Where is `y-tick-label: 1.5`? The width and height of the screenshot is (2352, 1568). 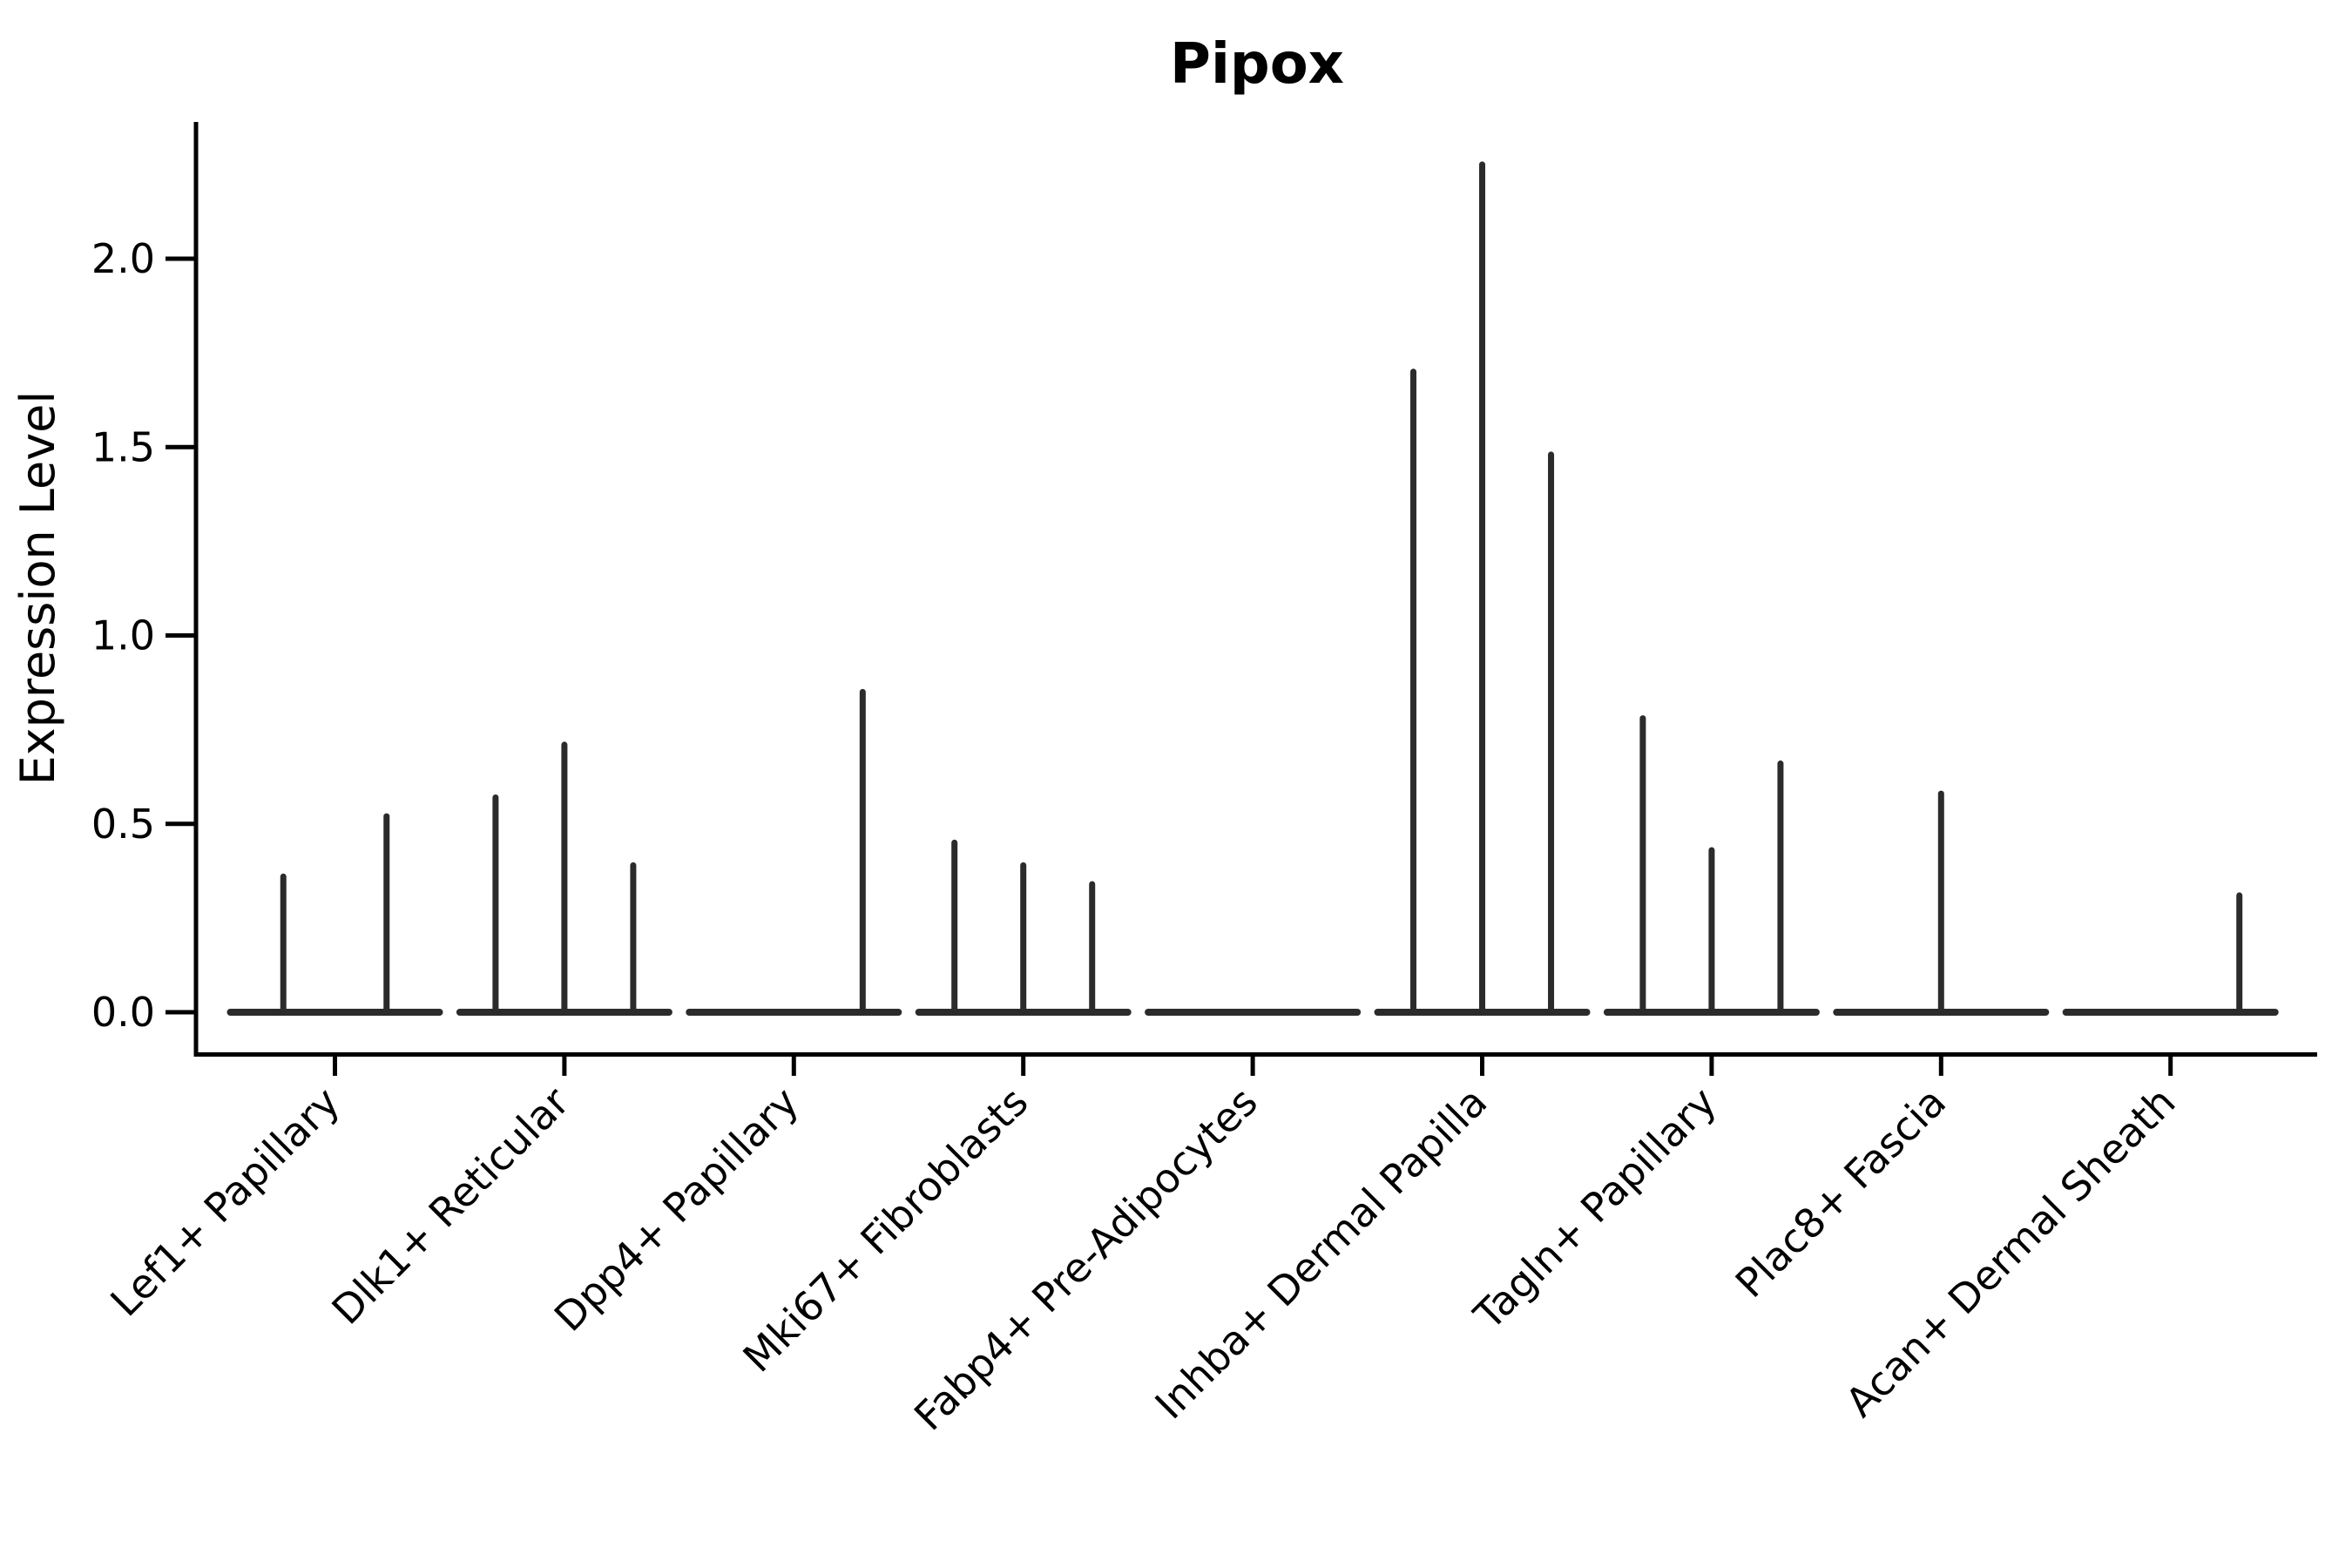 y-tick-label: 1.5 is located at coordinates (123, 446).